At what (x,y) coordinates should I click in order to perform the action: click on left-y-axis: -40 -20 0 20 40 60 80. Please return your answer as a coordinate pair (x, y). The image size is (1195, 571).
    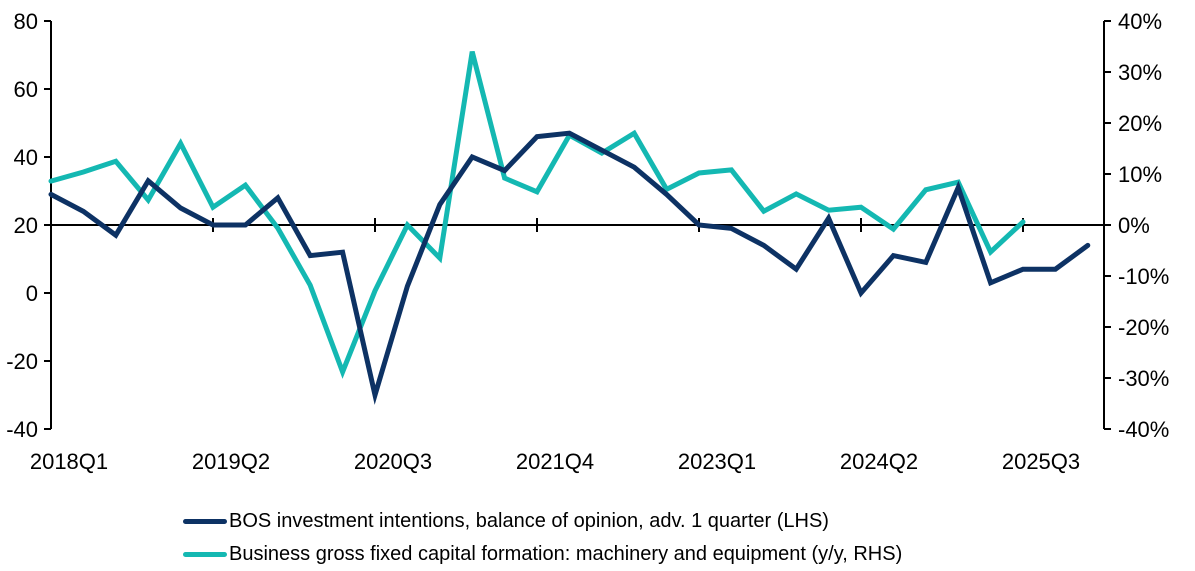
    Looking at the image, I should click on (28, 225).